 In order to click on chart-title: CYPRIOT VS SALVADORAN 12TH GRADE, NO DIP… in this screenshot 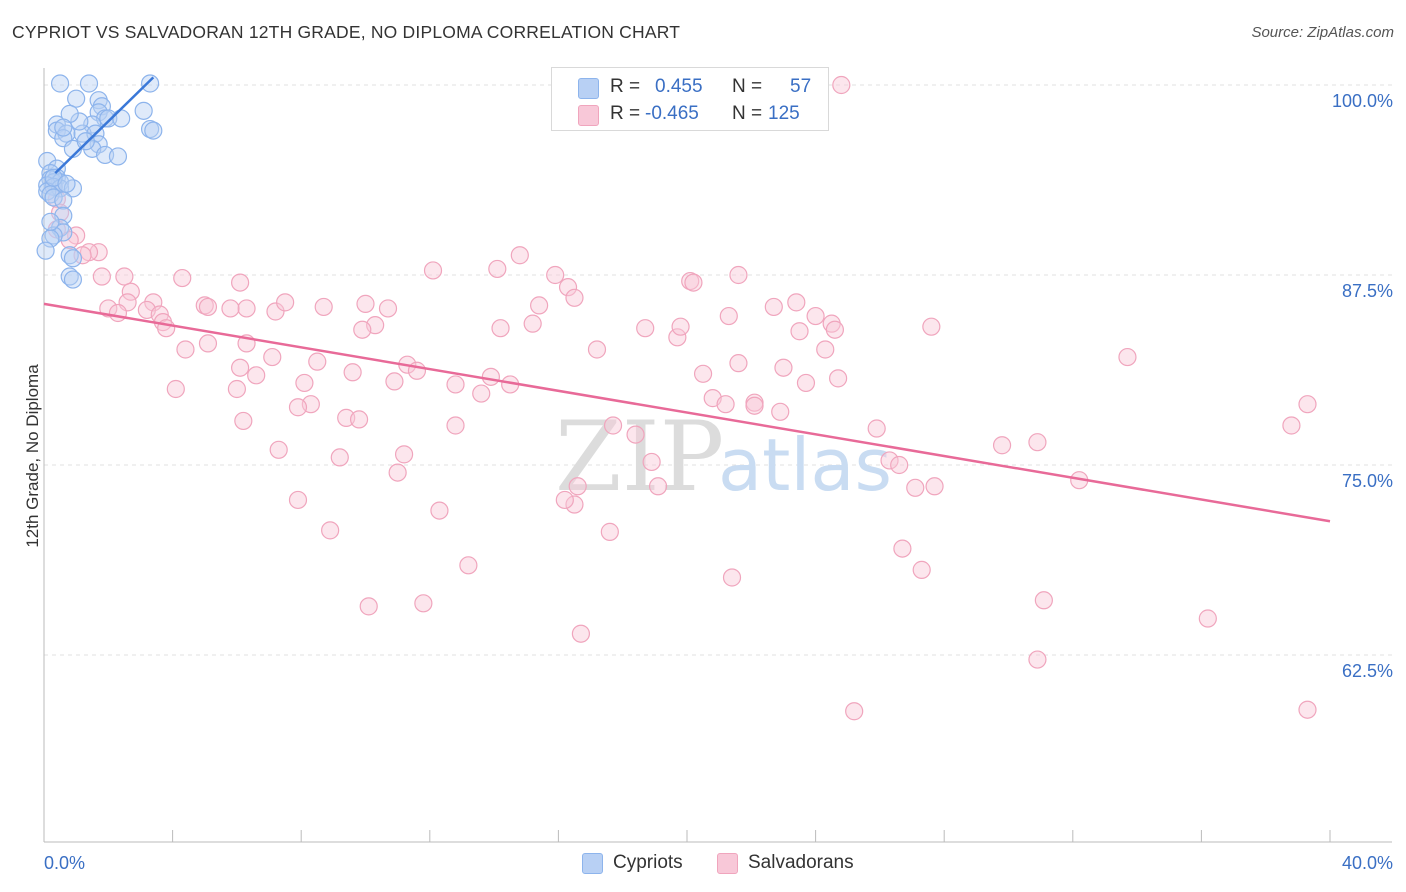, I will do `click(346, 32)`.